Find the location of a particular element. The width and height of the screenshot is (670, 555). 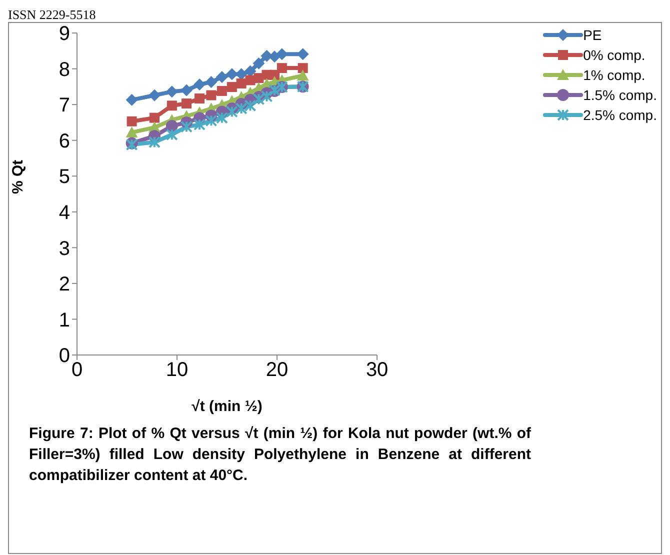

y-tick-label: 8 is located at coordinates (64, 69).